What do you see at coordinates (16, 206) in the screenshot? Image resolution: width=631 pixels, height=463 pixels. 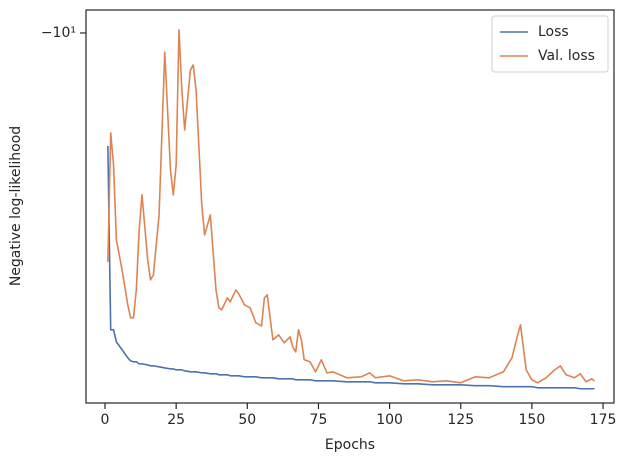 I see `y-axis-label: Negative log-likelihood` at bounding box center [16, 206].